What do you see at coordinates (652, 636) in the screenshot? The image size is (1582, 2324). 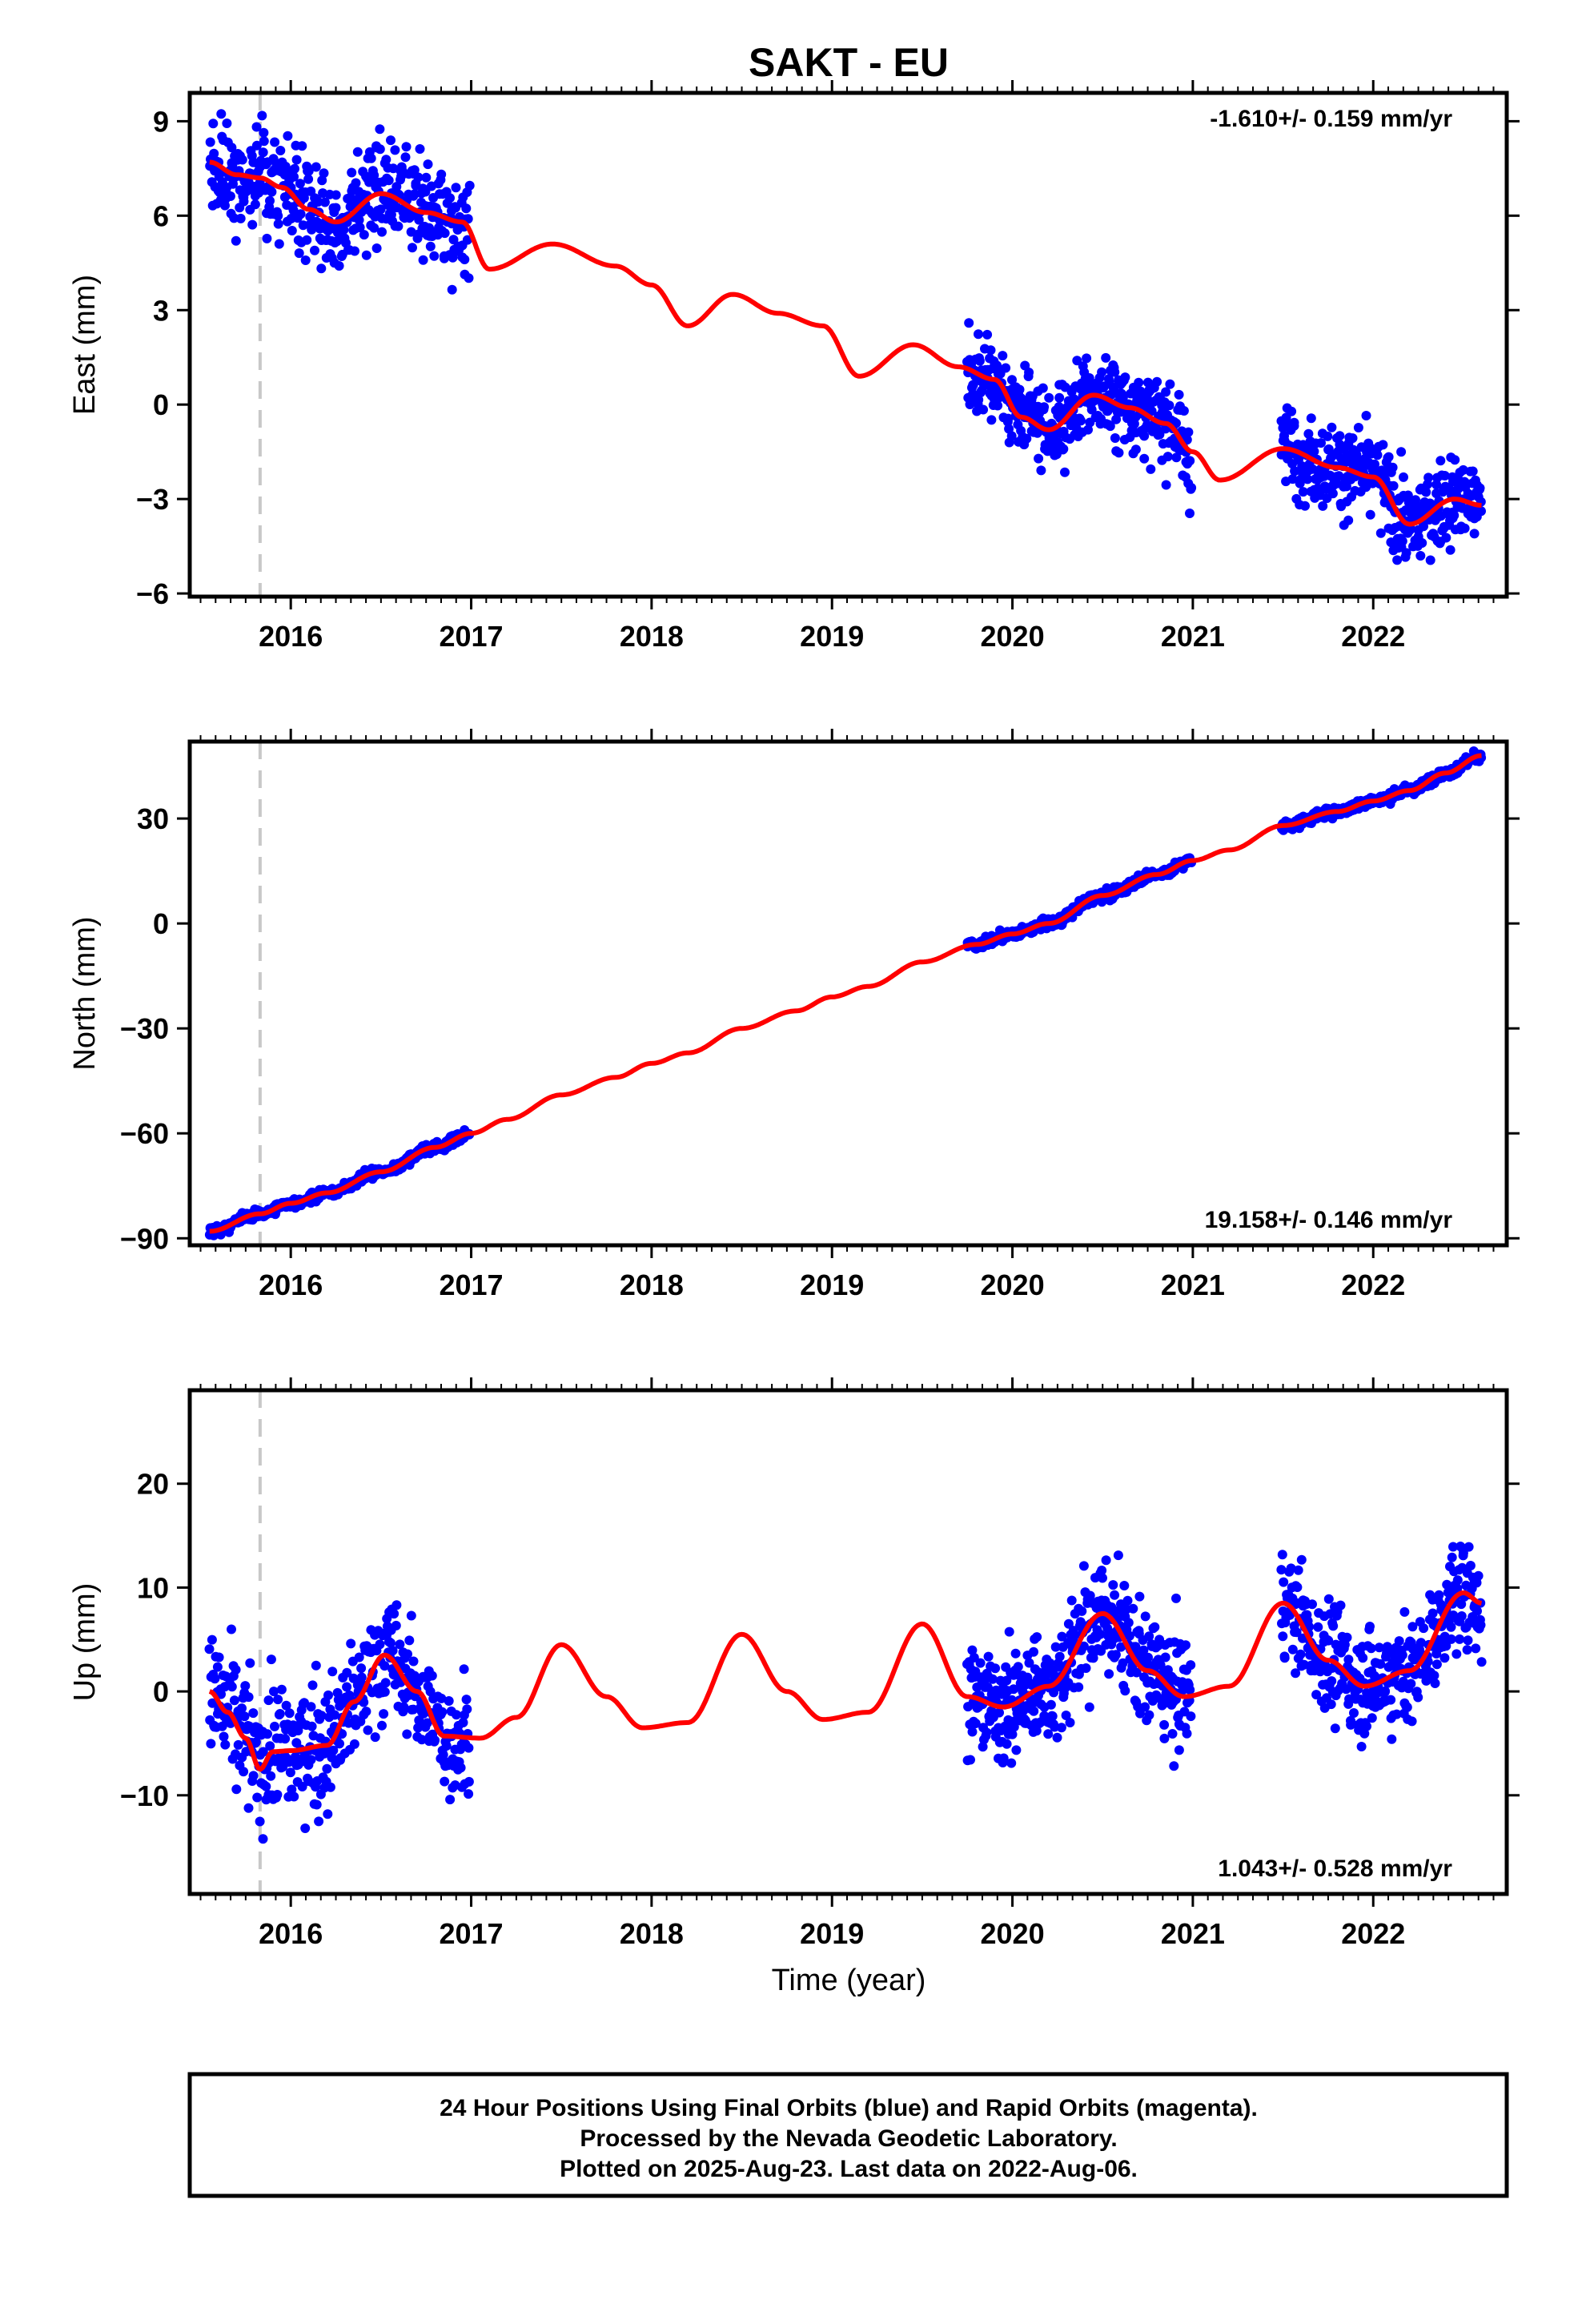 I see `x-tick-label: 2018` at bounding box center [652, 636].